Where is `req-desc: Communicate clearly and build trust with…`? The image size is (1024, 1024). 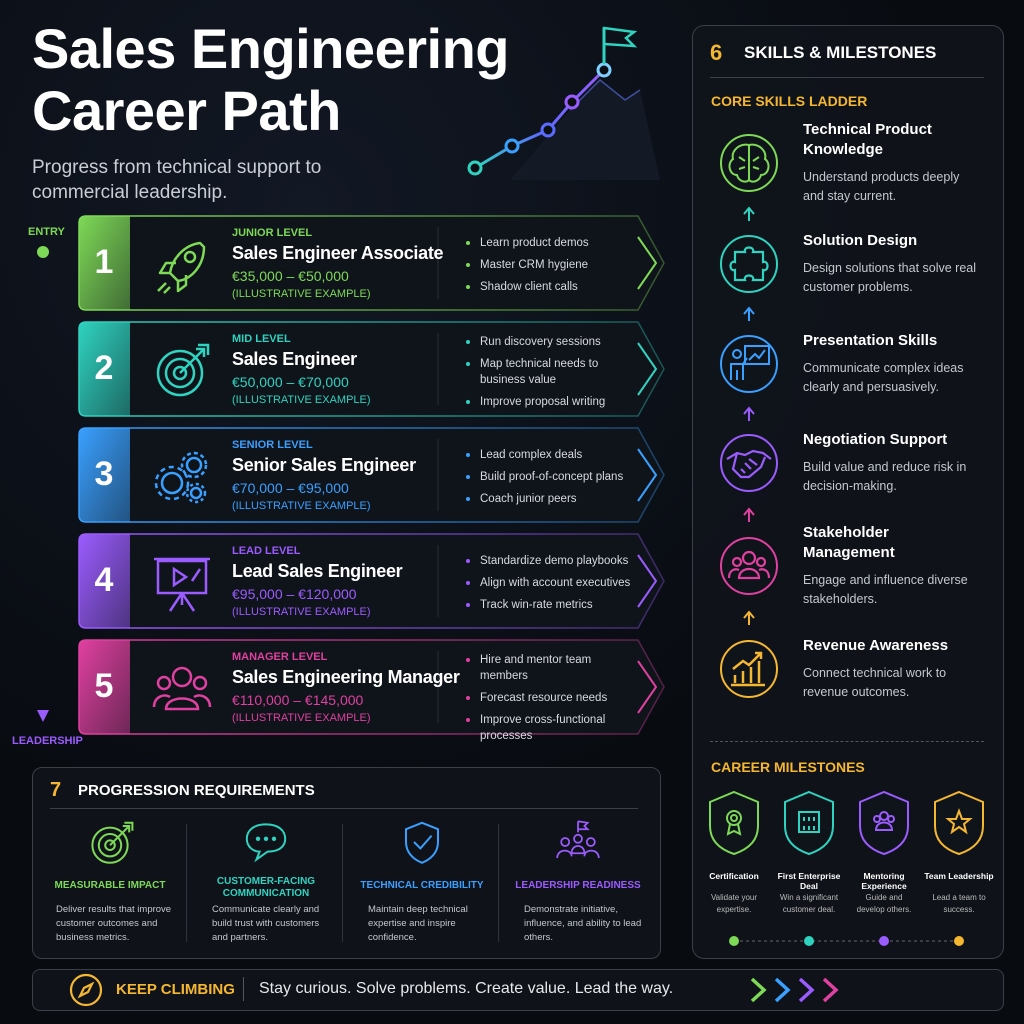
req-desc: Communicate clearly and build trust with… is located at coordinates (266, 923).